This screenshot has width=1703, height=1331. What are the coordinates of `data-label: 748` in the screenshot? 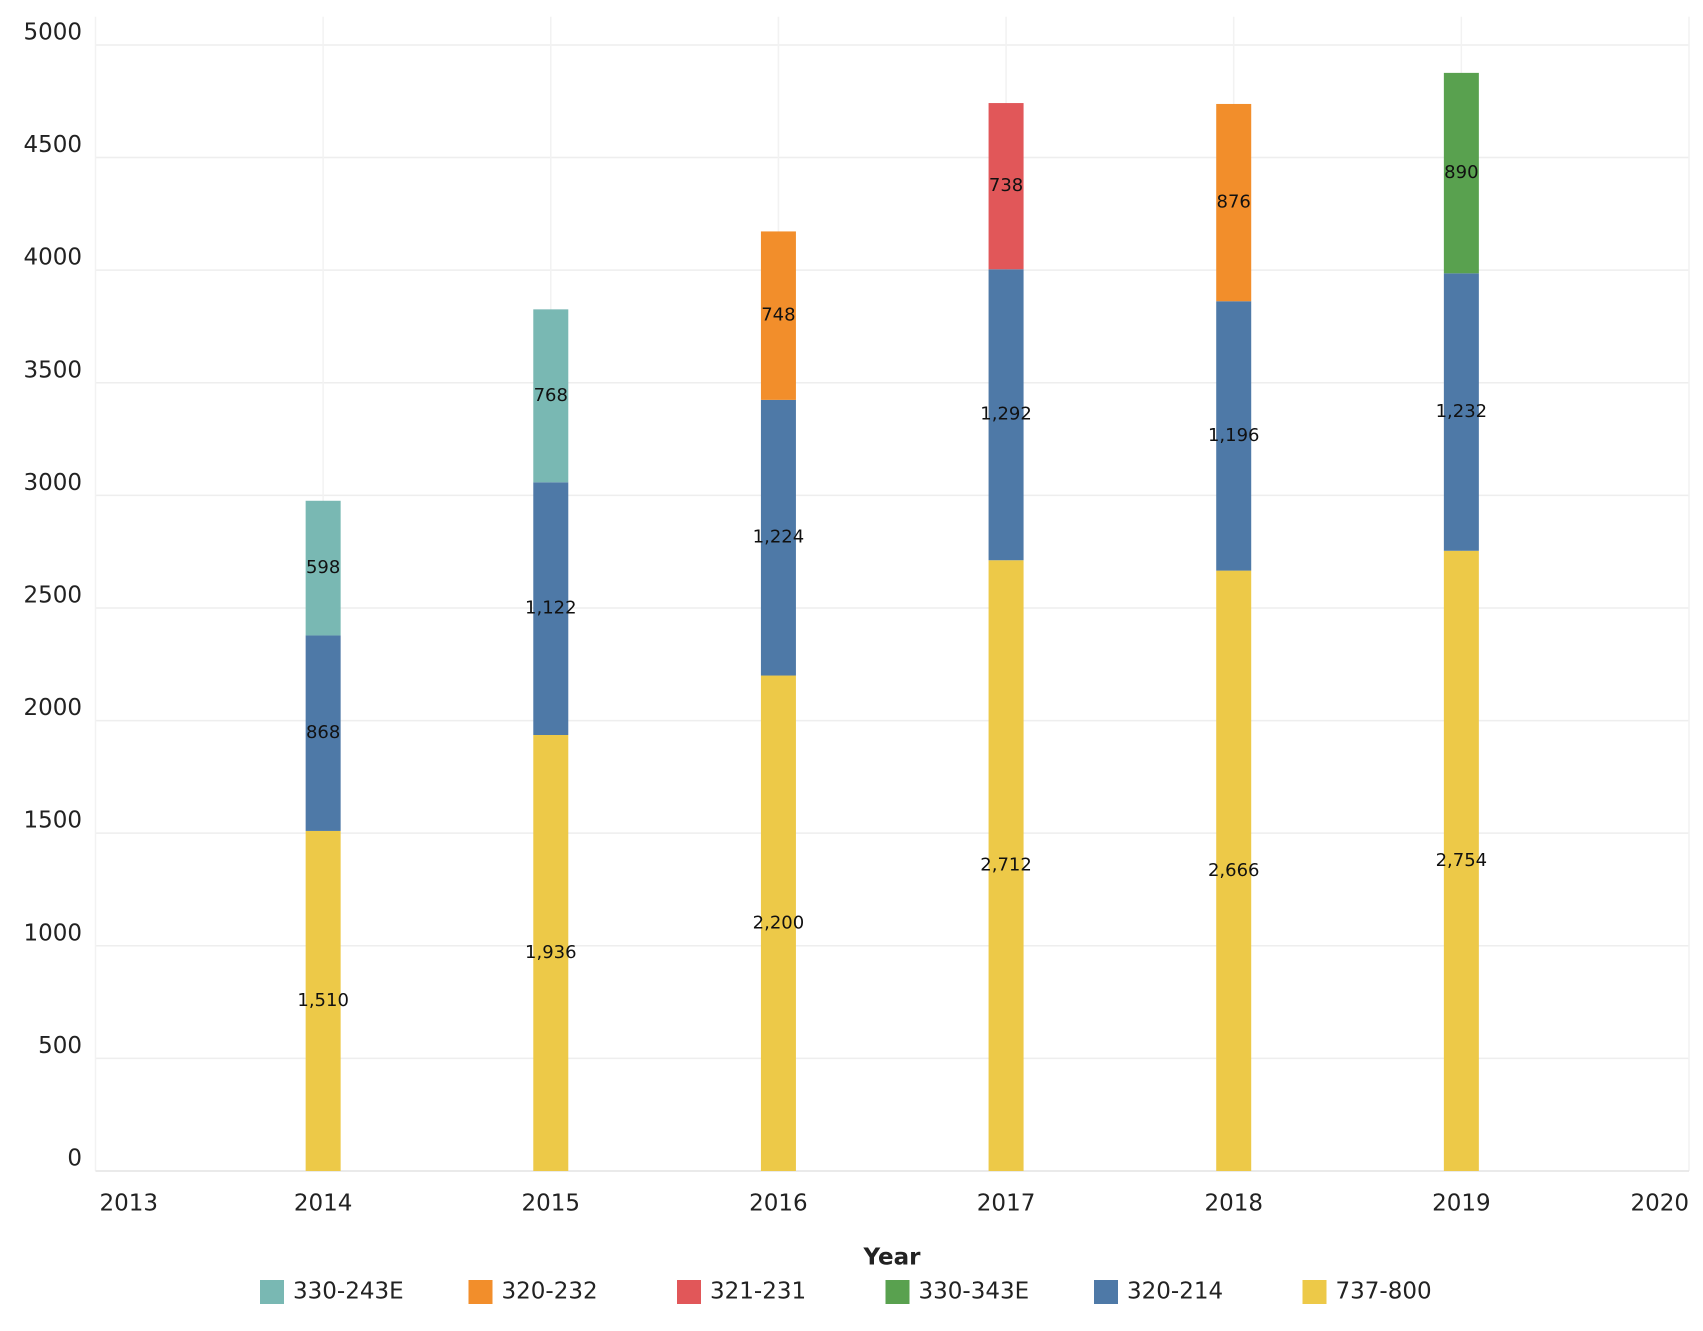 It's located at (778, 315).